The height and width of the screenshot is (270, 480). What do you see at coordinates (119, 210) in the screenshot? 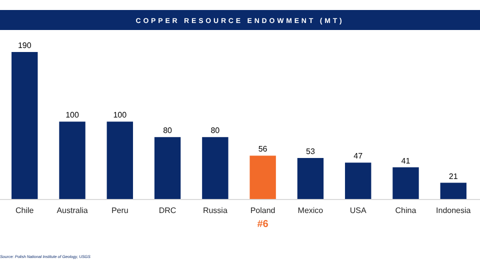
I see `x-tick-label: Peru` at bounding box center [119, 210].